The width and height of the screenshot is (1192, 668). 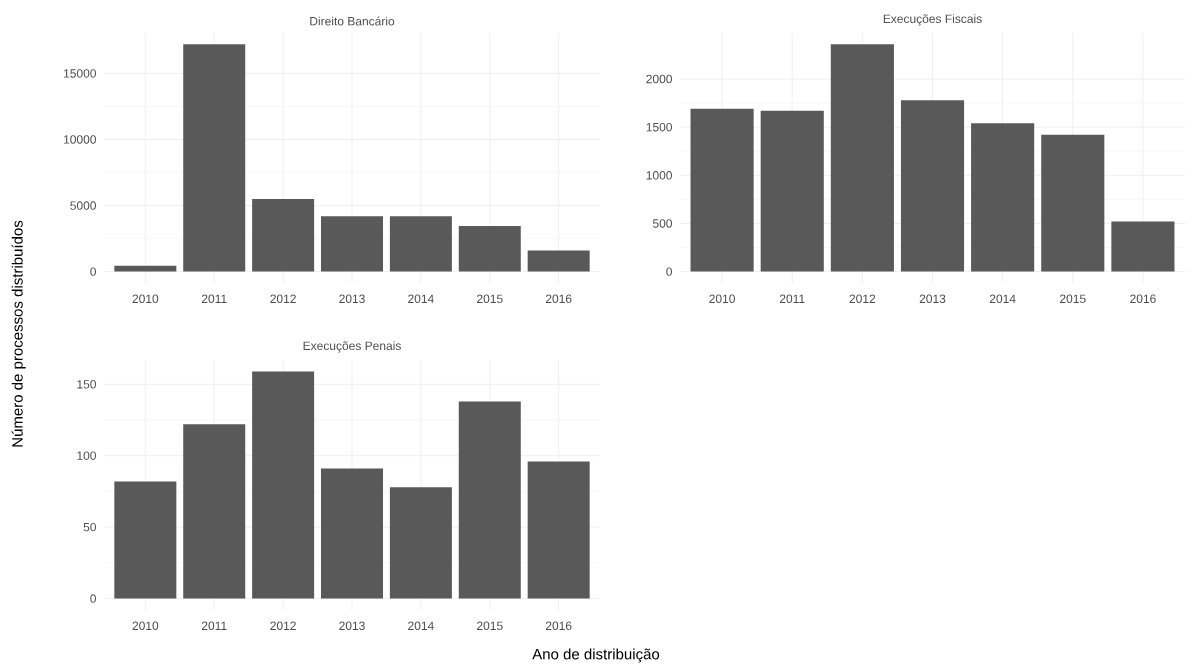 What do you see at coordinates (596, 655) in the screenshot?
I see `x-axis-title: Ano de distribuição` at bounding box center [596, 655].